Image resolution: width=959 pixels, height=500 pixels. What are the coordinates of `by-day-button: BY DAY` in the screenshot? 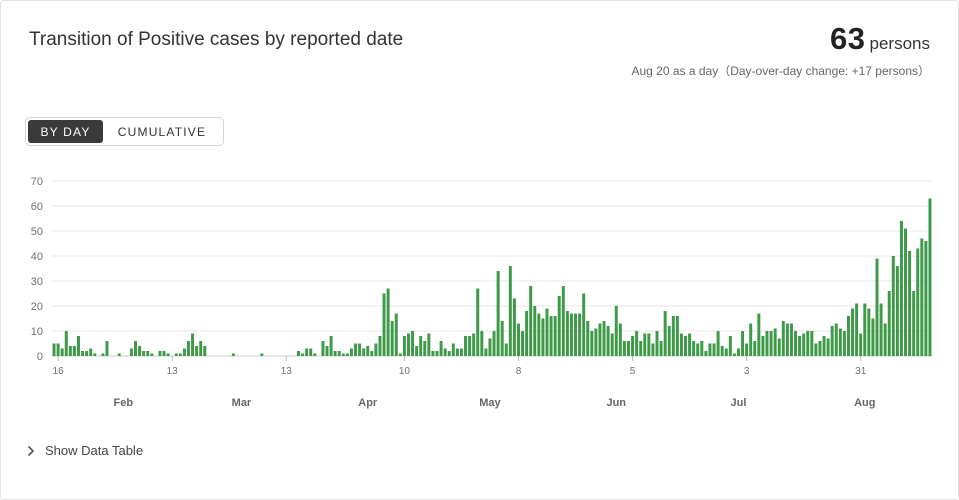 It's located at (65, 131).